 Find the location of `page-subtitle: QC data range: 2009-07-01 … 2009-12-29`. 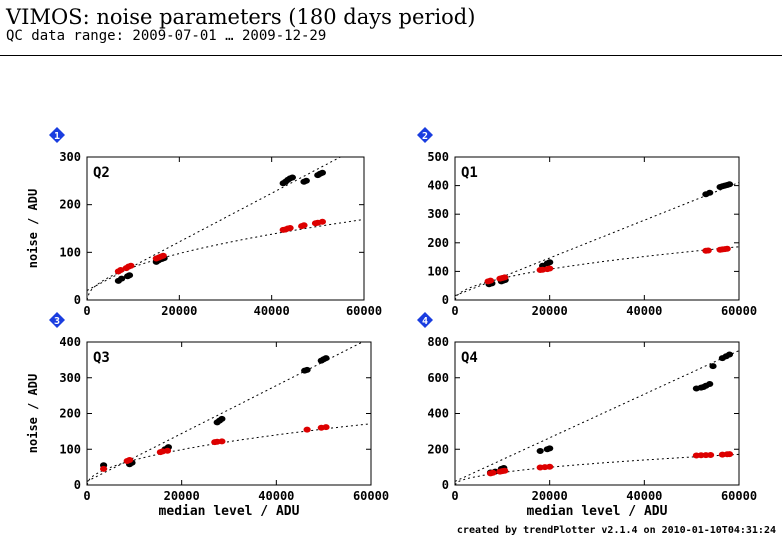

page-subtitle: QC data range: 2009-07-01 … 2009-12-29 is located at coordinates (166, 36).